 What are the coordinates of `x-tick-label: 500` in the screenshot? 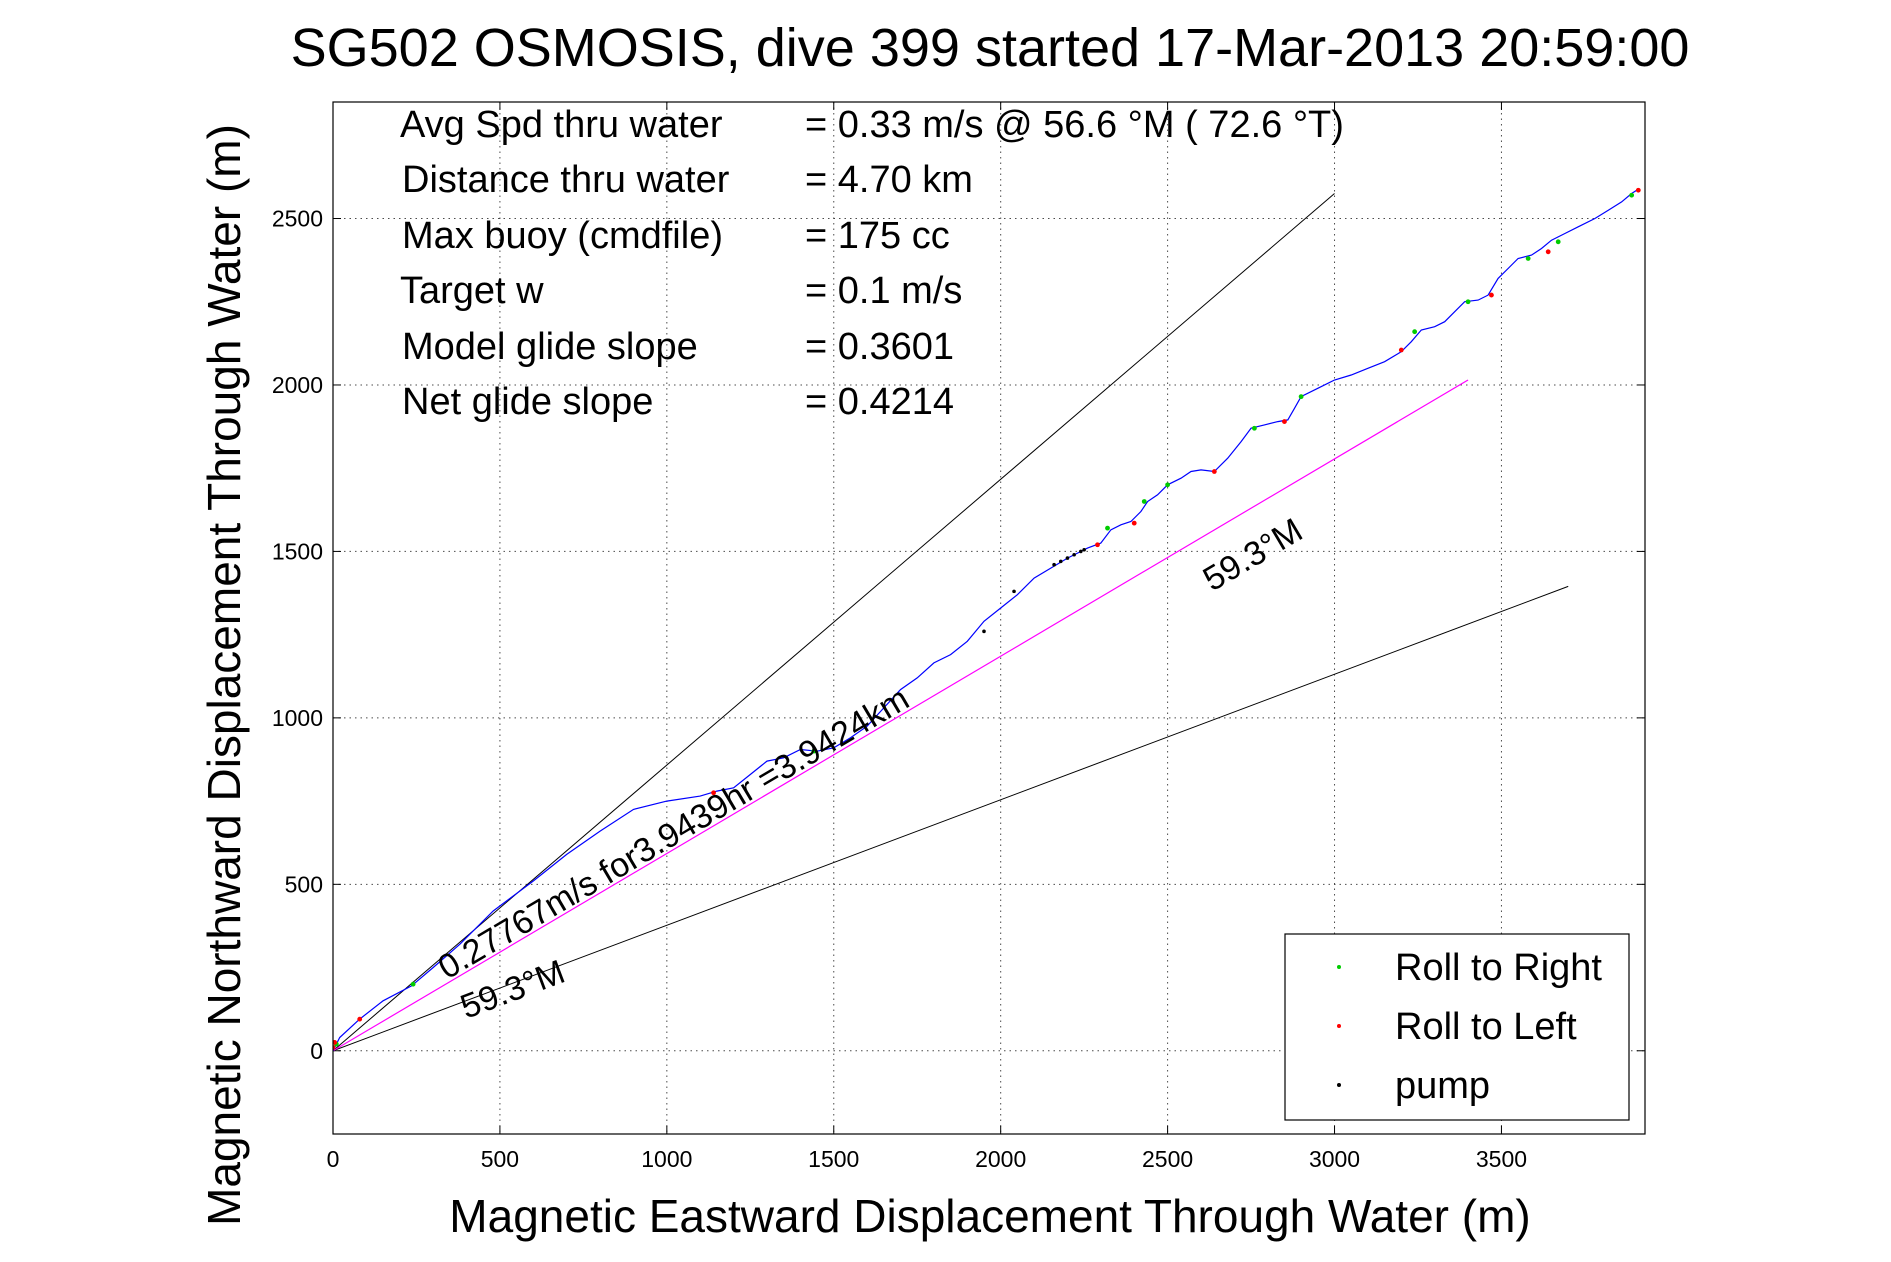 It's located at (500, 1159).